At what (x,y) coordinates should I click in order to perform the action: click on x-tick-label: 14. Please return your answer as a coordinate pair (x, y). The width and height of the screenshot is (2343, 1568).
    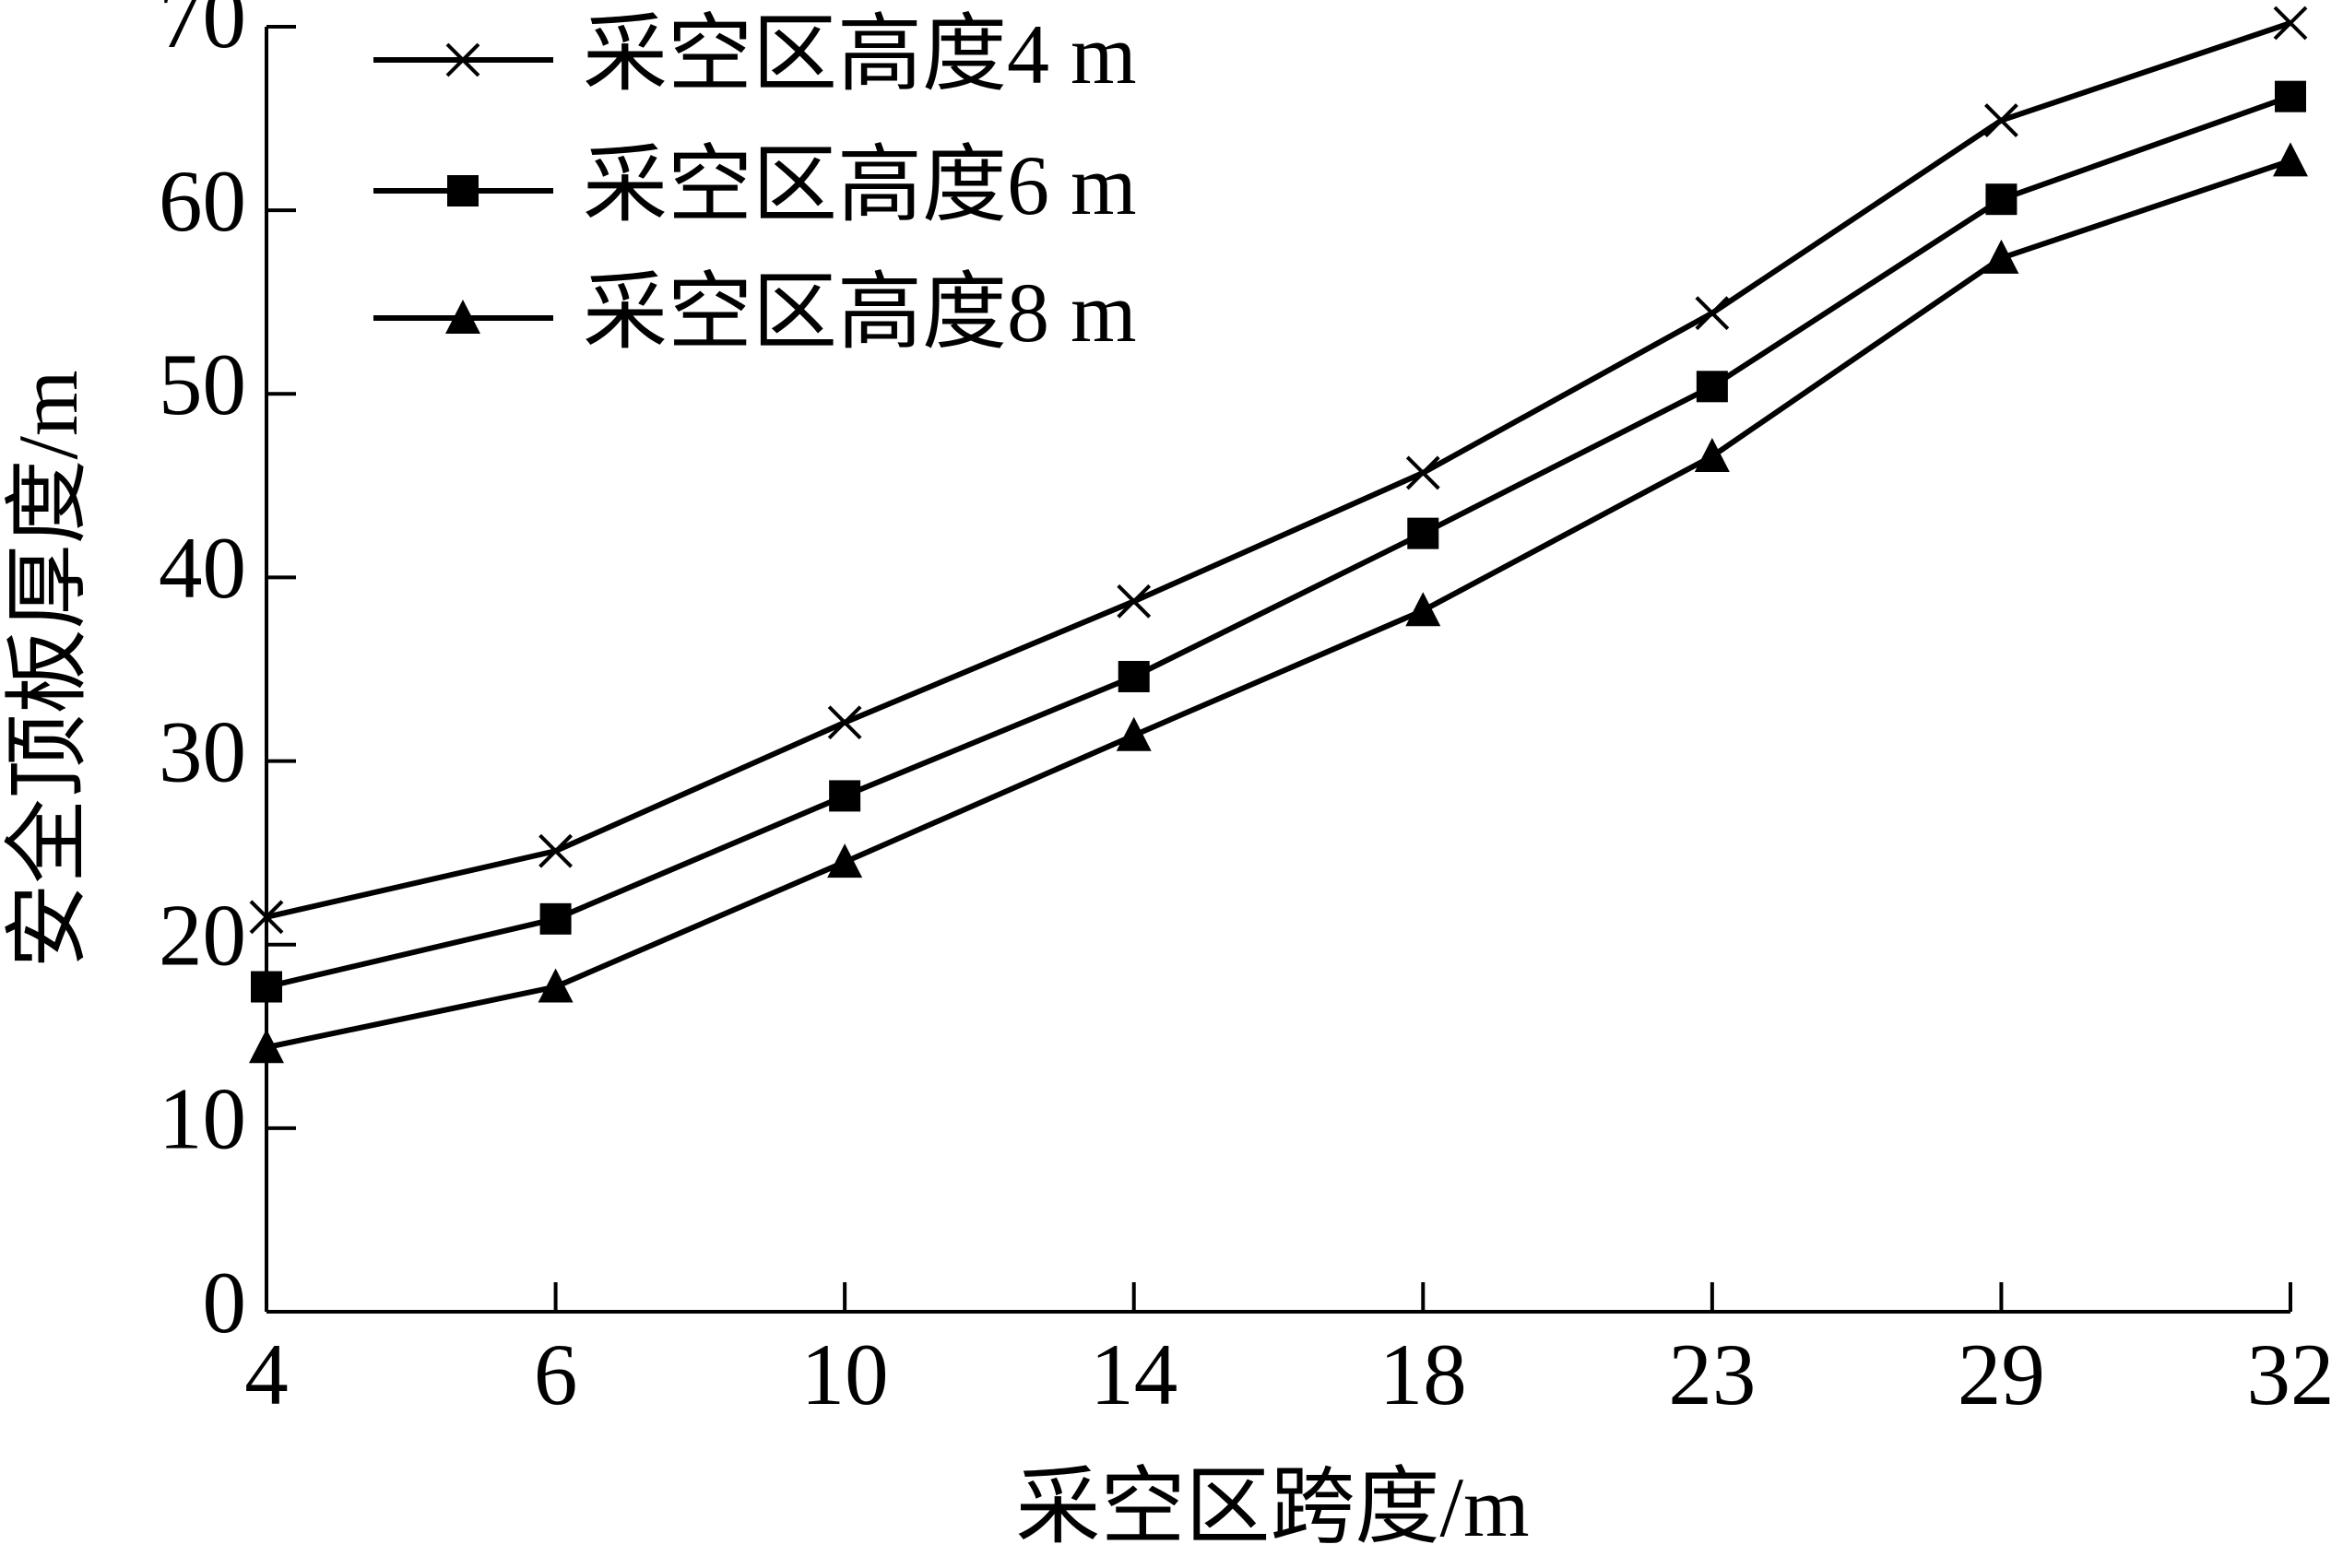
    Looking at the image, I should click on (1134, 1375).